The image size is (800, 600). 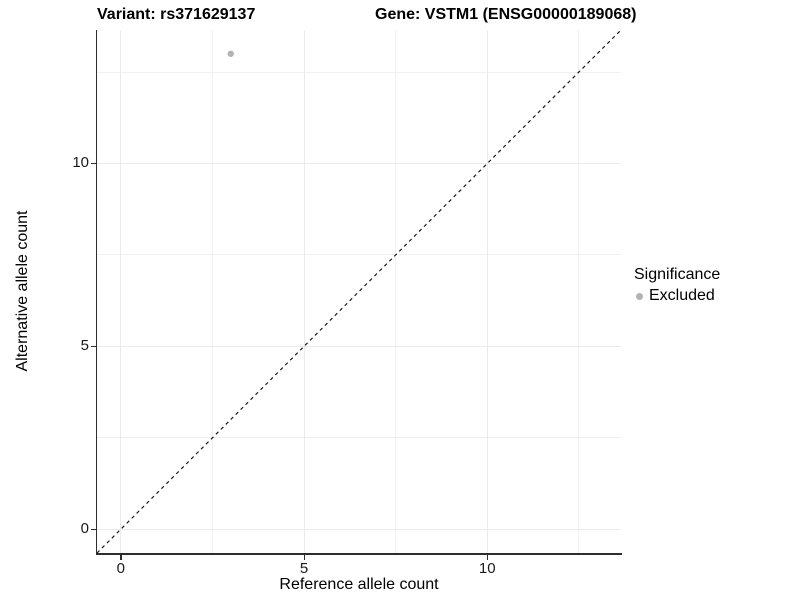 I want to click on legend-point-icon, so click(x=639, y=296).